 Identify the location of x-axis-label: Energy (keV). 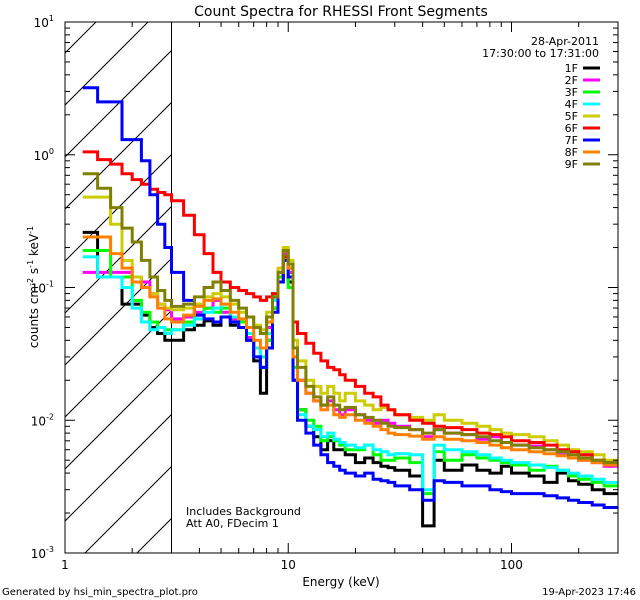
(340, 582).